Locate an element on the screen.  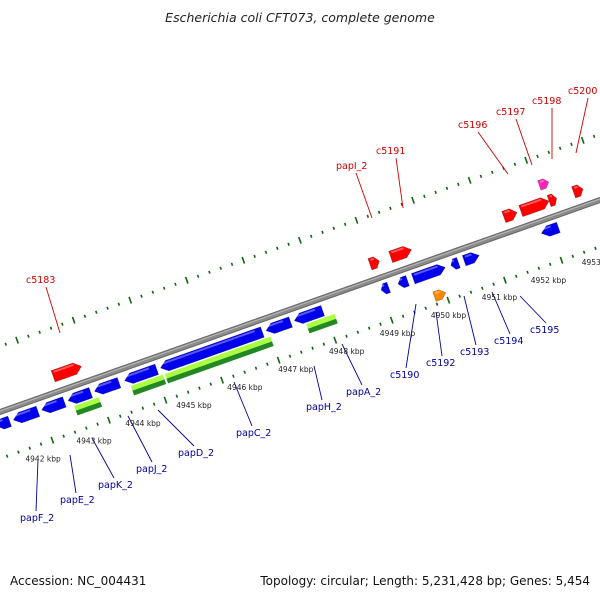
reverse-gene-label: c5195 is located at coordinates (544, 330).